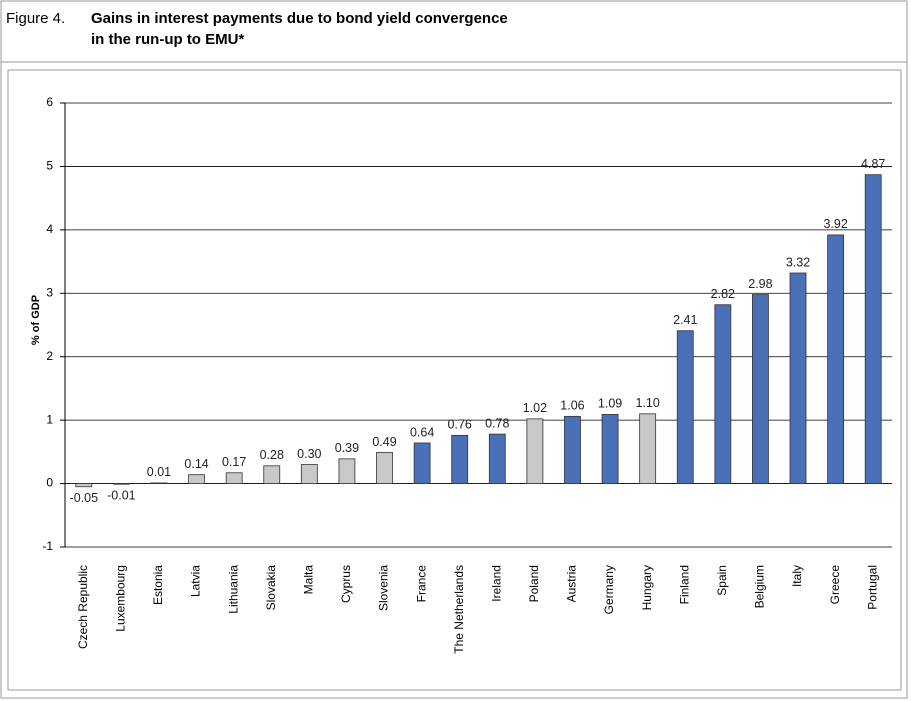 This screenshot has width=911, height=701. What do you see at coordinates (49, 166) in the screenshot?
I see `y-tick-label: 5` at bounding box center [49, 166].